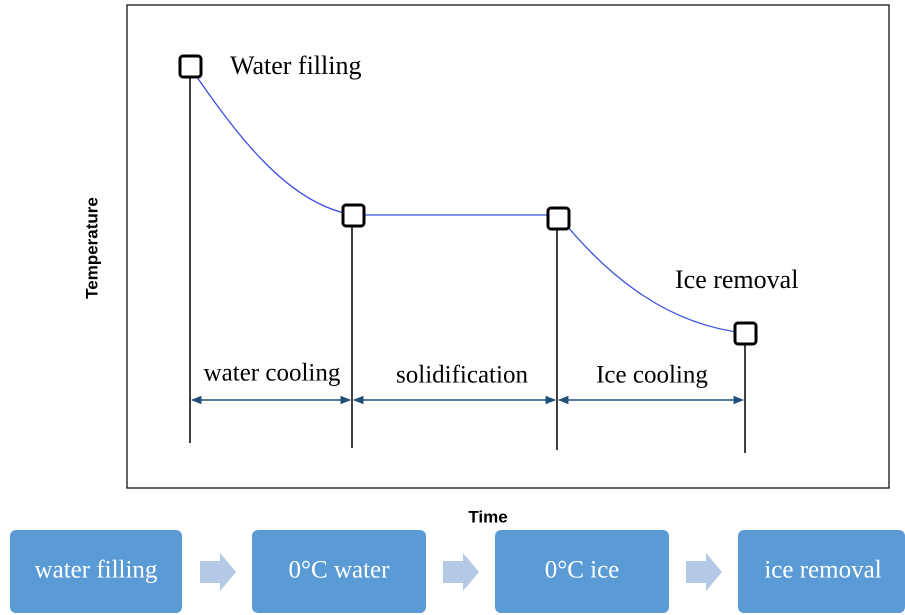  I want to click on annotation: Water filling, so click(295, 65).